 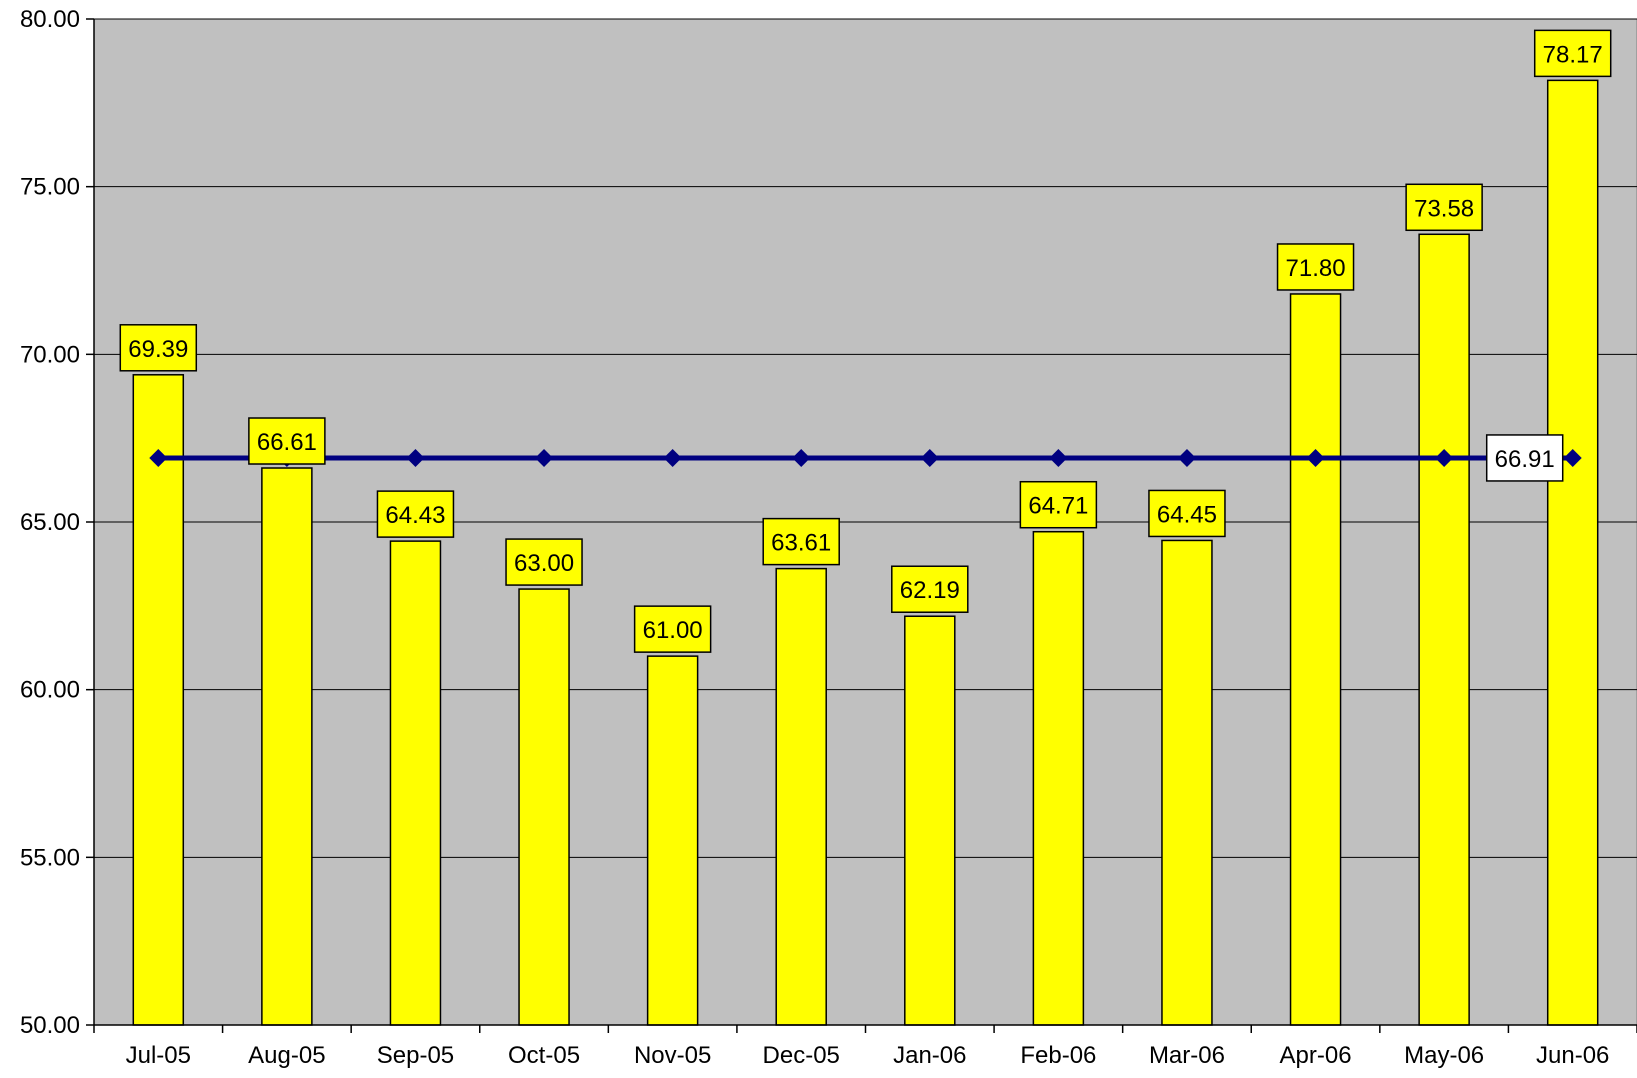 I want to click on y-tick-label: 80.00, so click(x=50, y=19).